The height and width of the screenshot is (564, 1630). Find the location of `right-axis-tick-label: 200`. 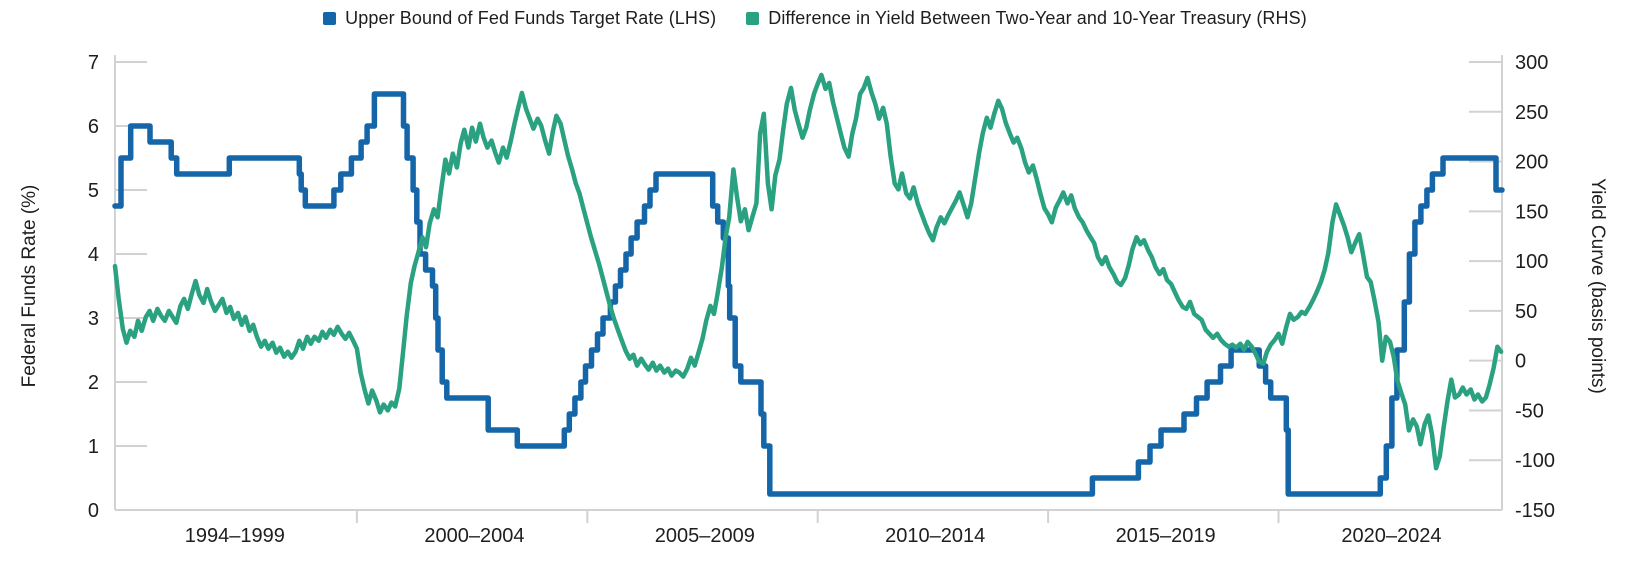

right-axis-tick-label: 200 is located at coordinates (1531, 163).